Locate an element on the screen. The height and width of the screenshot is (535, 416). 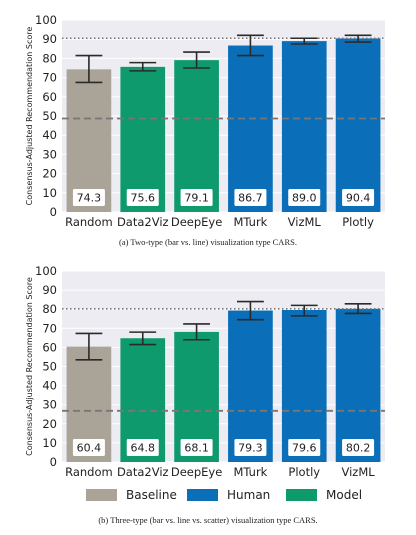
bar-random is located at coordinates (89, 141).